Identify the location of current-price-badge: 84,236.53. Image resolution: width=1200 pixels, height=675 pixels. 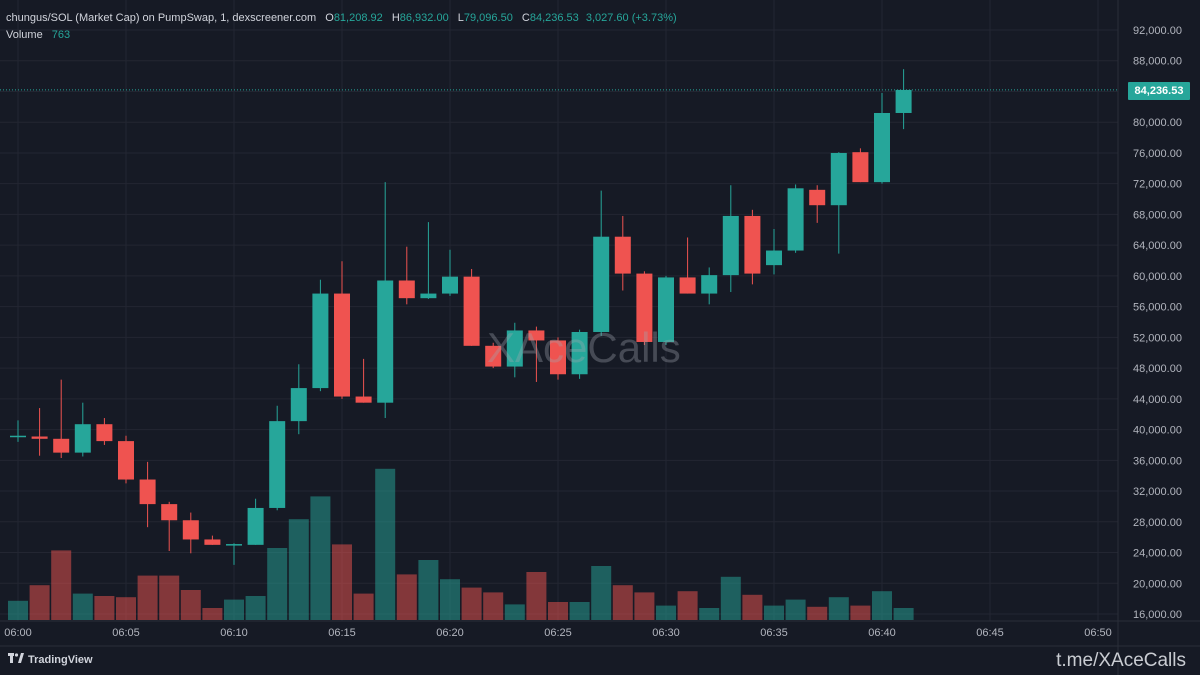
(1159, 91).